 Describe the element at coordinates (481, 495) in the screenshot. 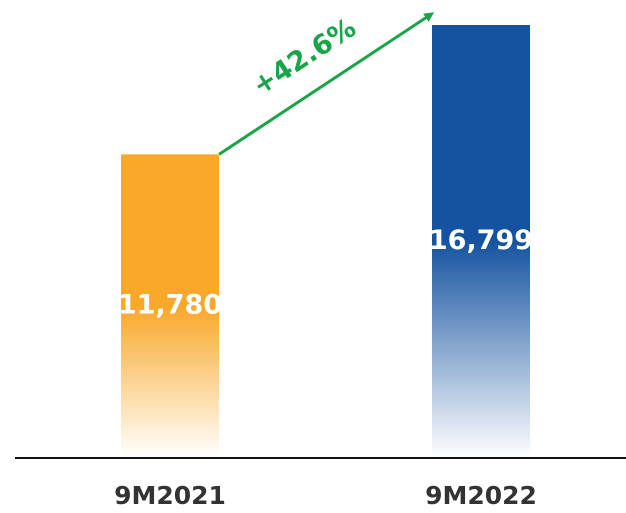

I see `x-tick-label: 9M2022` at that location.